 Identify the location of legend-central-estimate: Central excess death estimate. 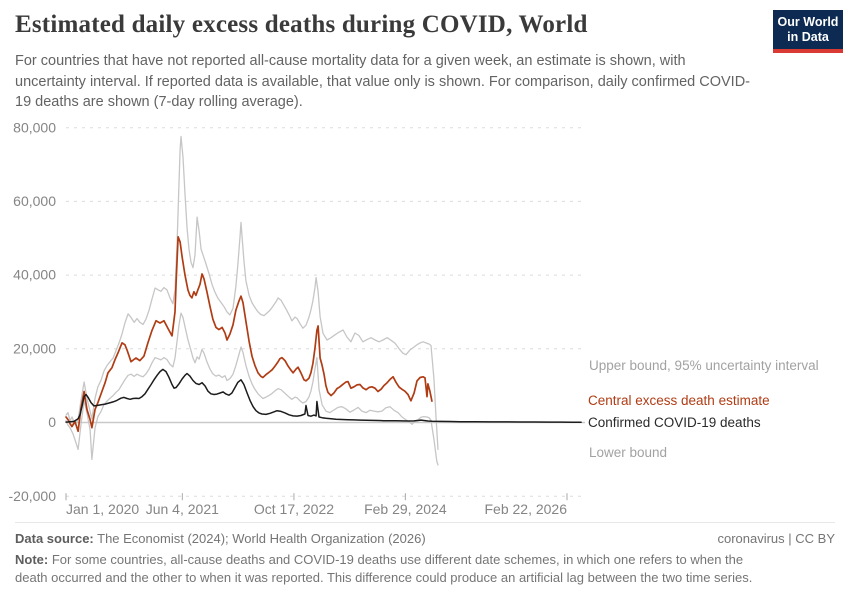
(679, 400).